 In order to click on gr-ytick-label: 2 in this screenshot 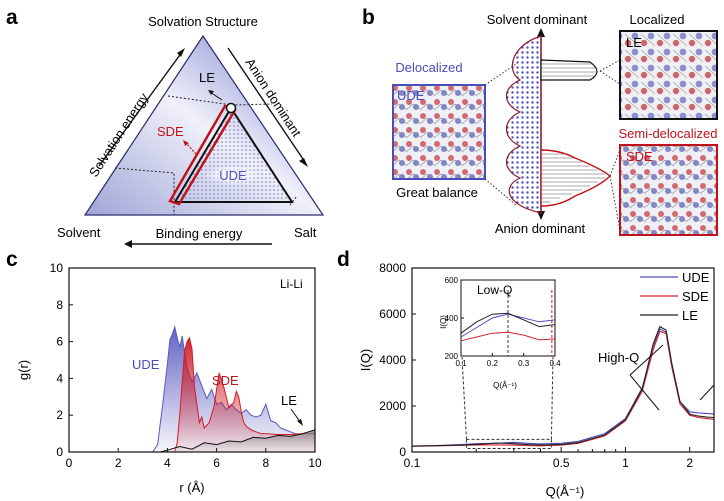, I will do `click(59, 415)`.